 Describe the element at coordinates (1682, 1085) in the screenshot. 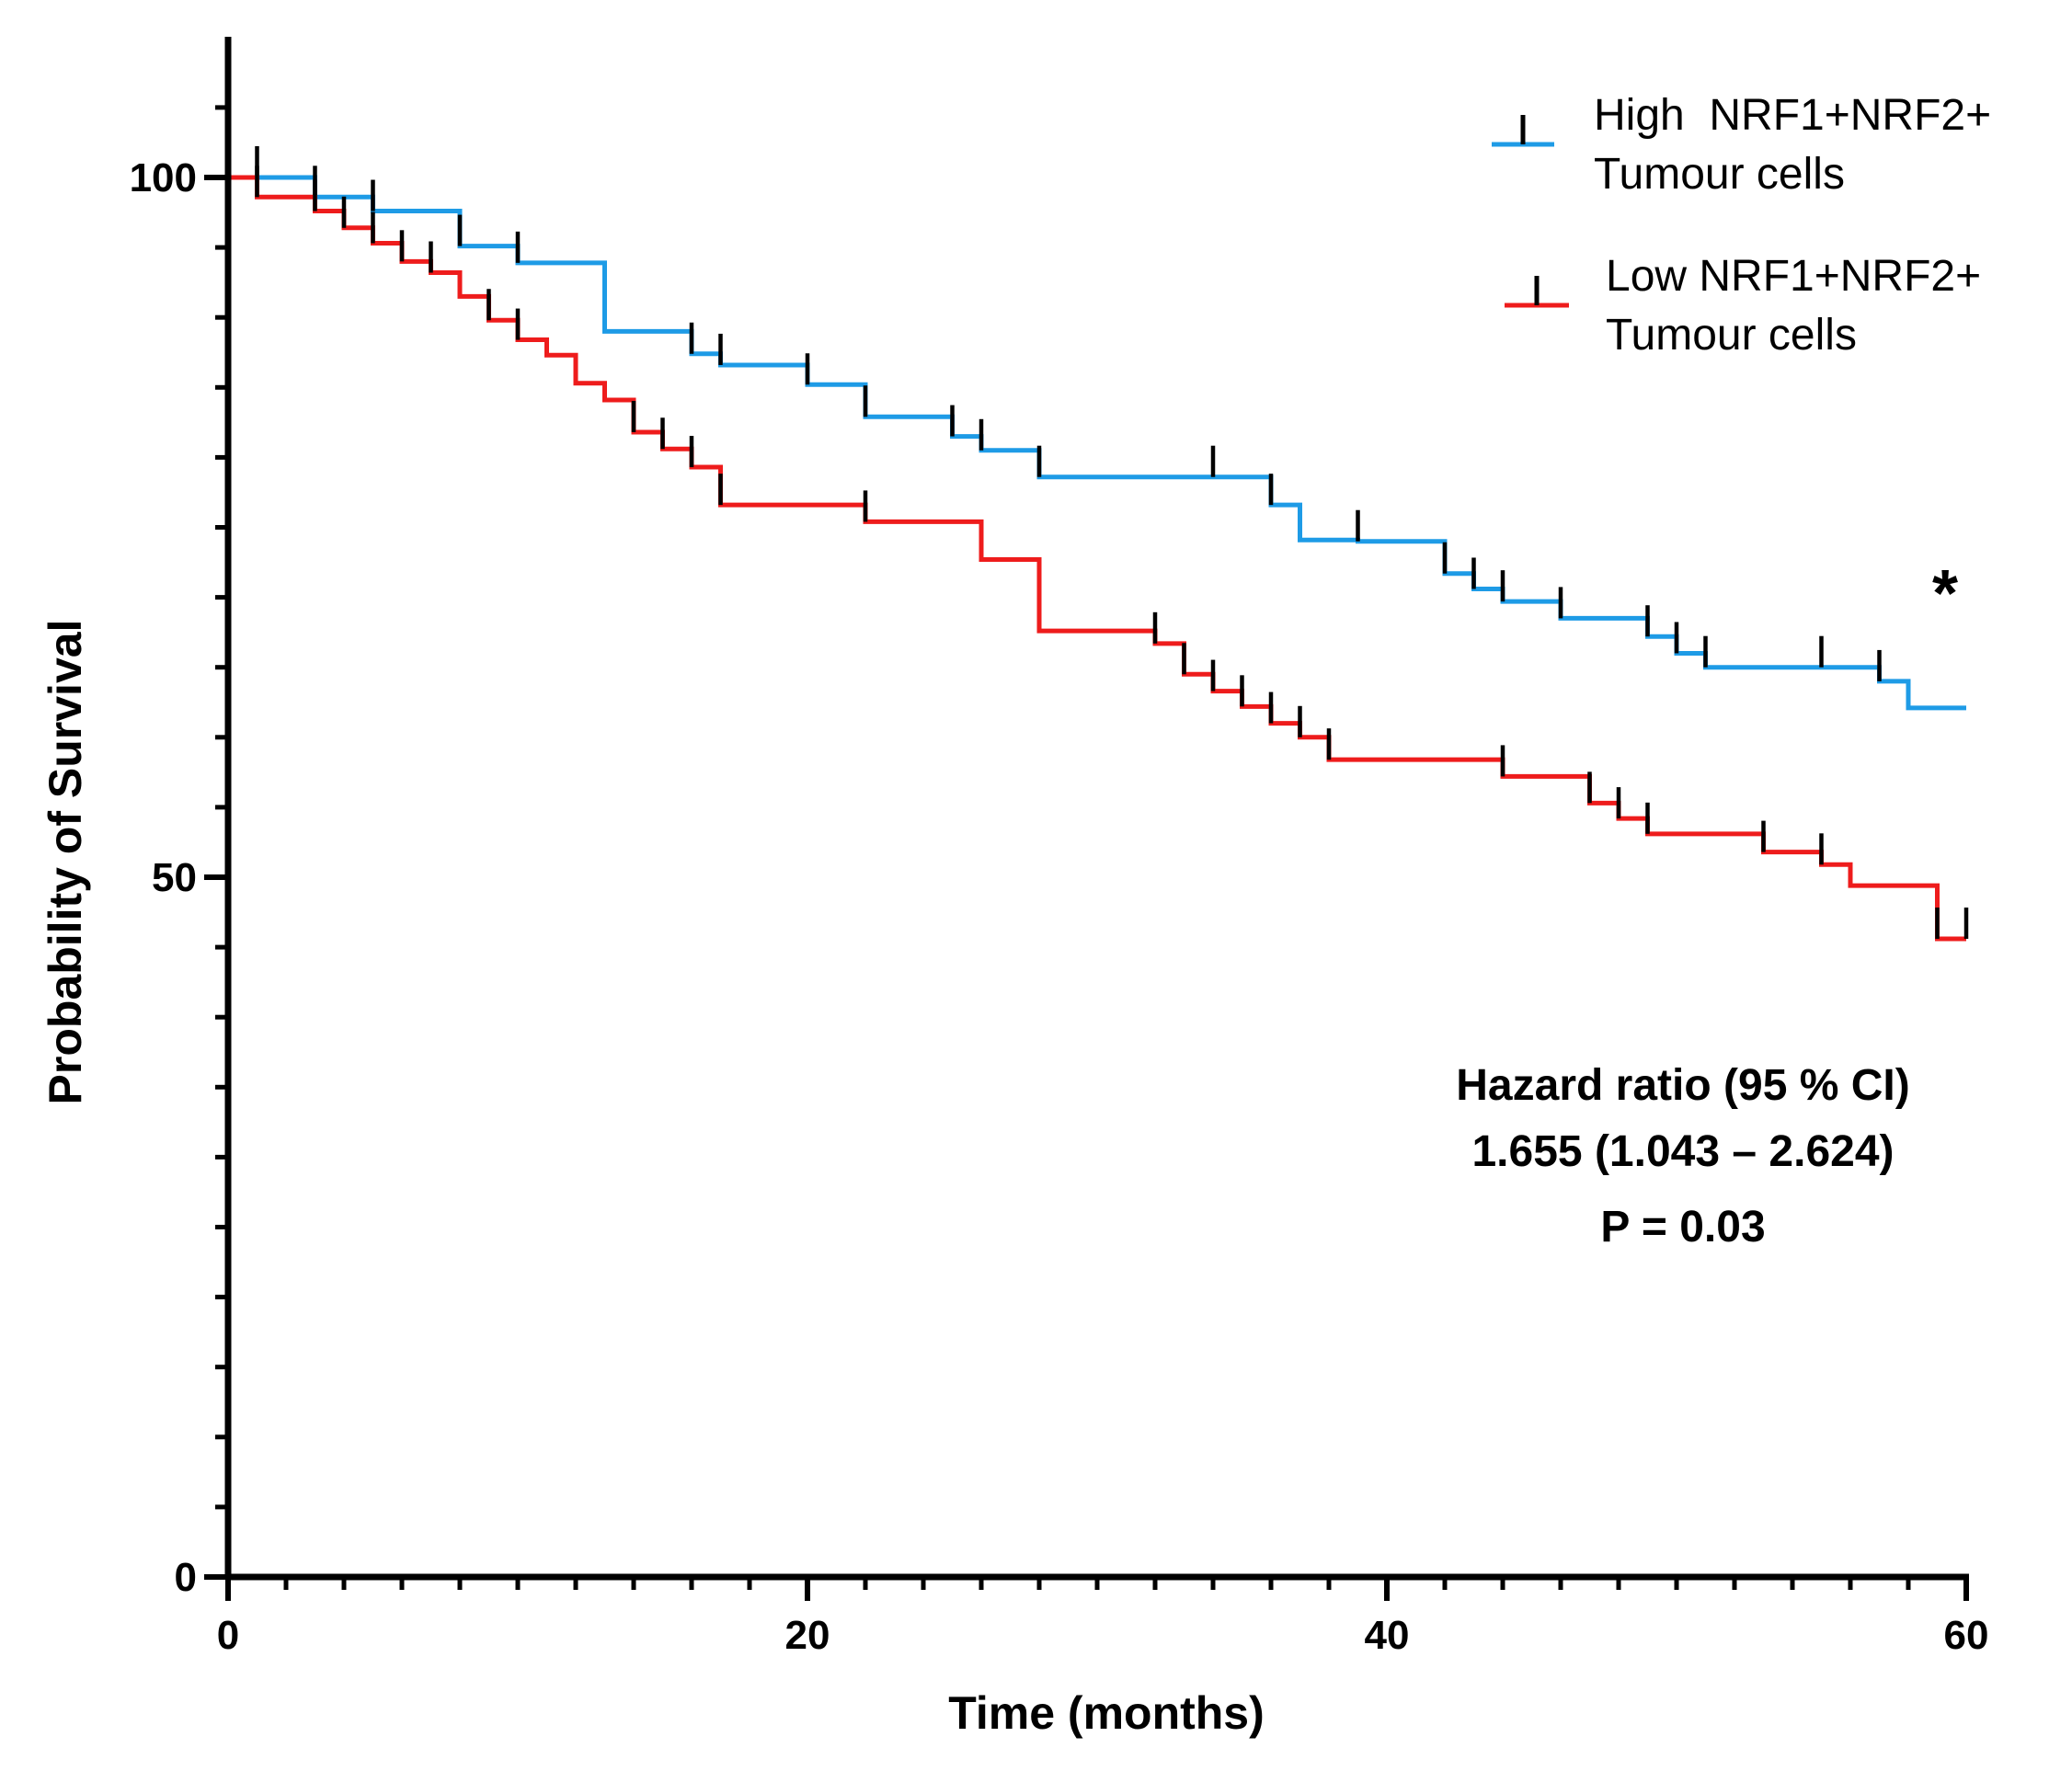

I see `hazard-ratio-title: Hazard ratio (95 % CI)` at that location.